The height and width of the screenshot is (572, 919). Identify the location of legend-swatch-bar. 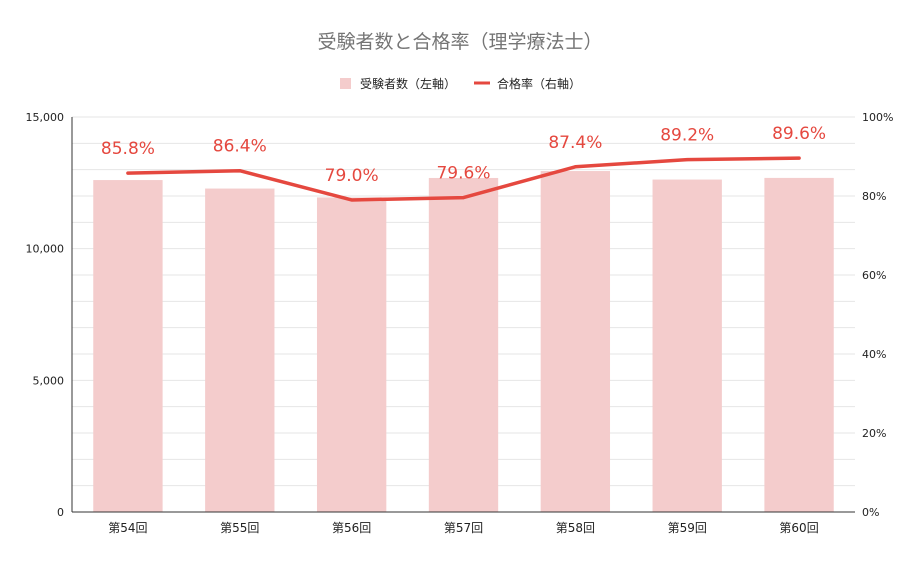
(345, 83).